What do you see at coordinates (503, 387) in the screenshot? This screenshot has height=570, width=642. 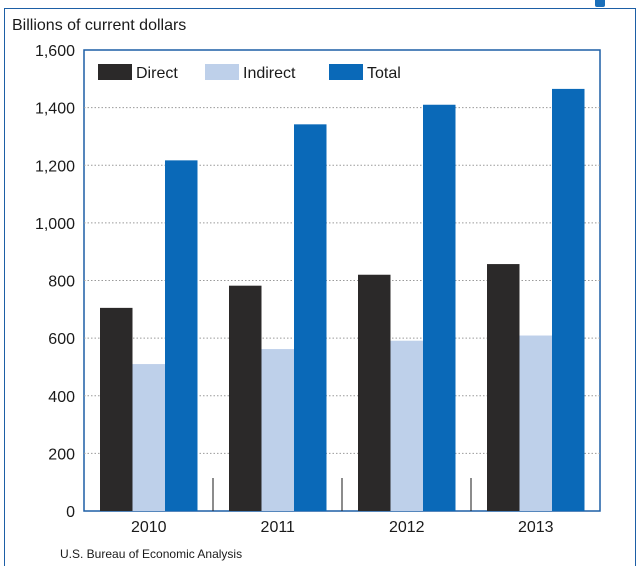 I see `bar-direct-2013` at bounding box center [503, 387].